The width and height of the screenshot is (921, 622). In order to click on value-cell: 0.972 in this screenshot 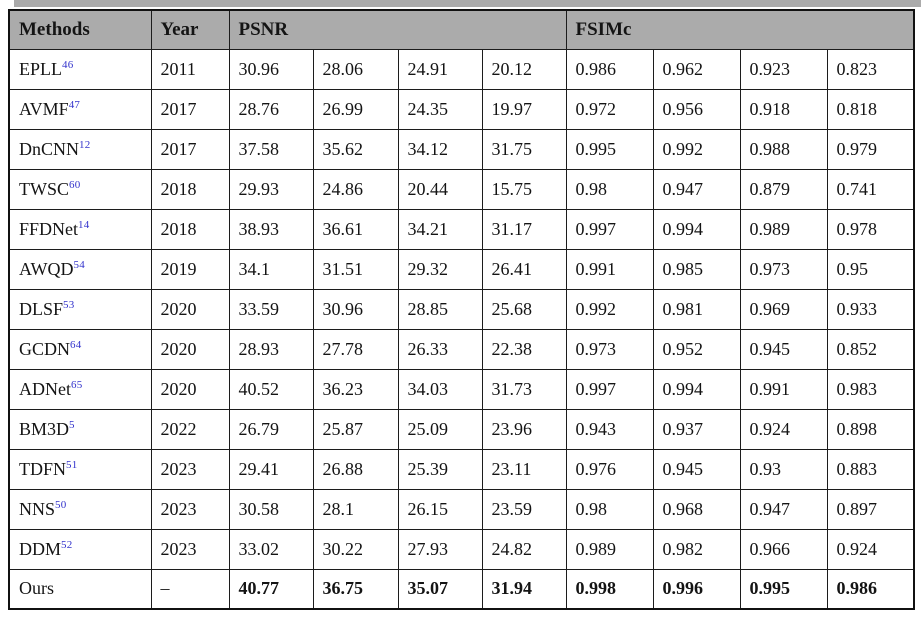, I will do `click(609, 109)`.